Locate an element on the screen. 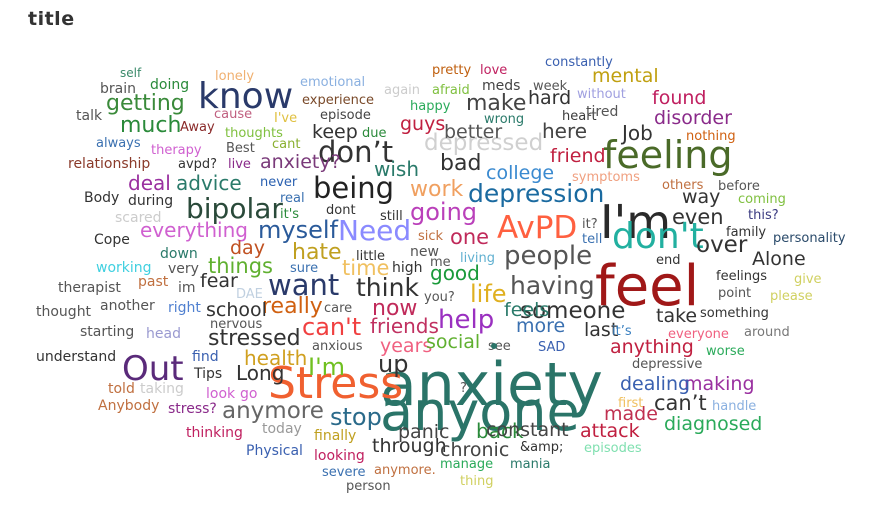 The width and height of the screenshot is (885, 506). filler-word-64: past is located at coordinates (153, 282).